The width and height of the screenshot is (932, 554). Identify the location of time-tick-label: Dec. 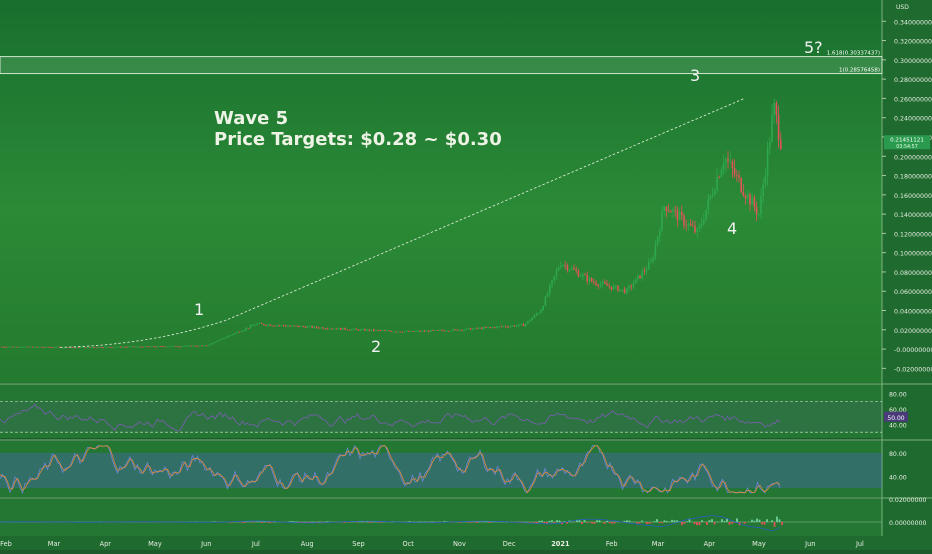
(509, 544).